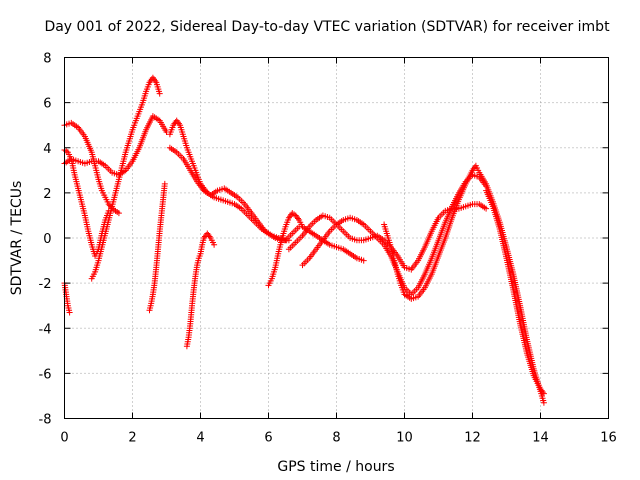  Describe the element at coordinates (608, 438) in the screenshot. I see `x-tick-label: 16` at that location.